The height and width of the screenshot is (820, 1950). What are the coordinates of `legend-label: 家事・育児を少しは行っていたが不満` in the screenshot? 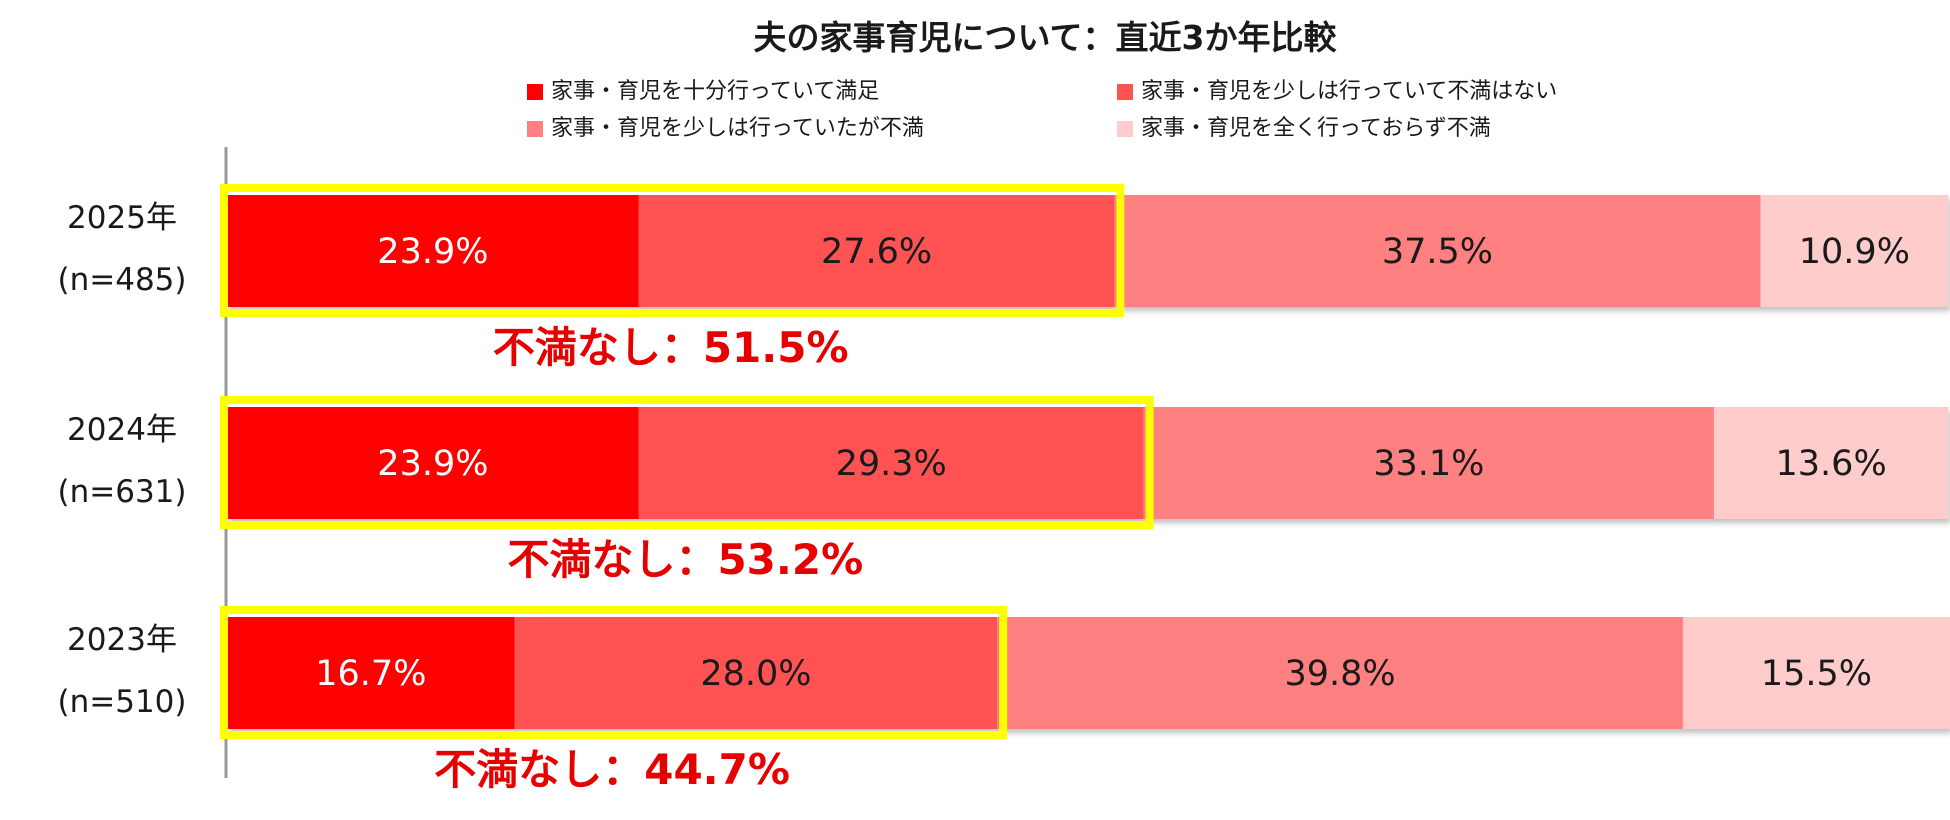 It's located at (737, 128).